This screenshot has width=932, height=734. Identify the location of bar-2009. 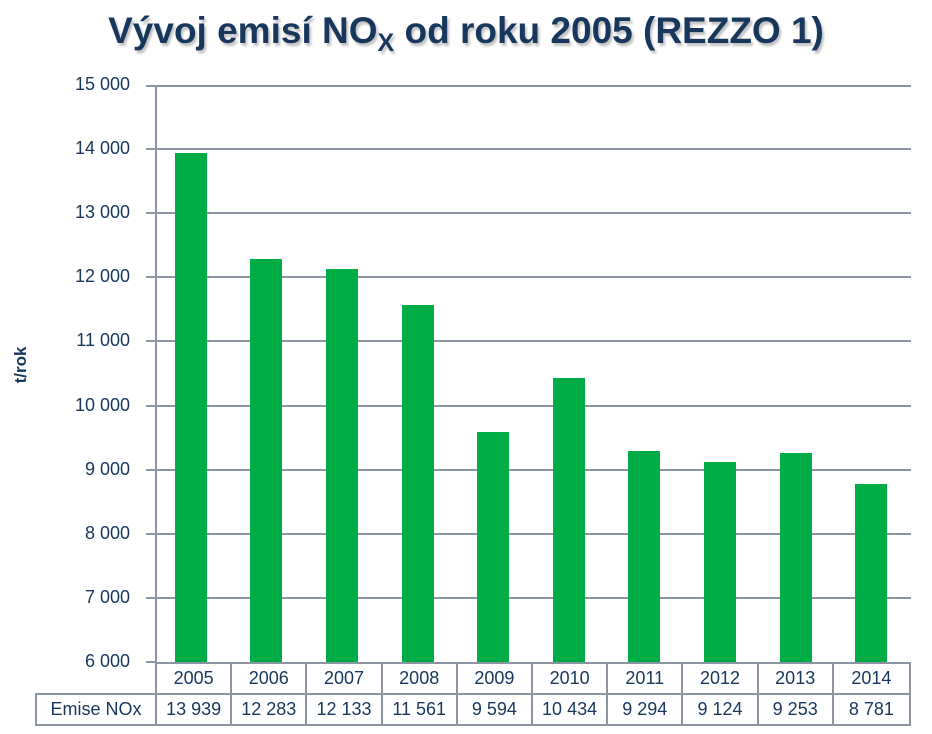
(493, 547).